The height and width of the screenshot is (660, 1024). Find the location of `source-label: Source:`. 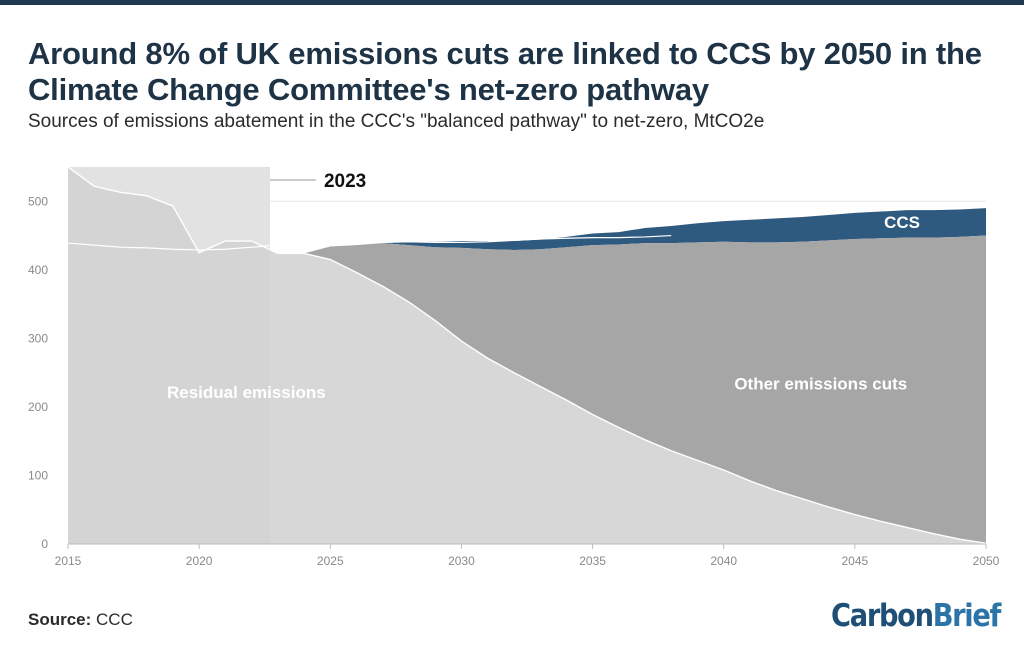

source-label: Source: is located at coordinates (60, 619).